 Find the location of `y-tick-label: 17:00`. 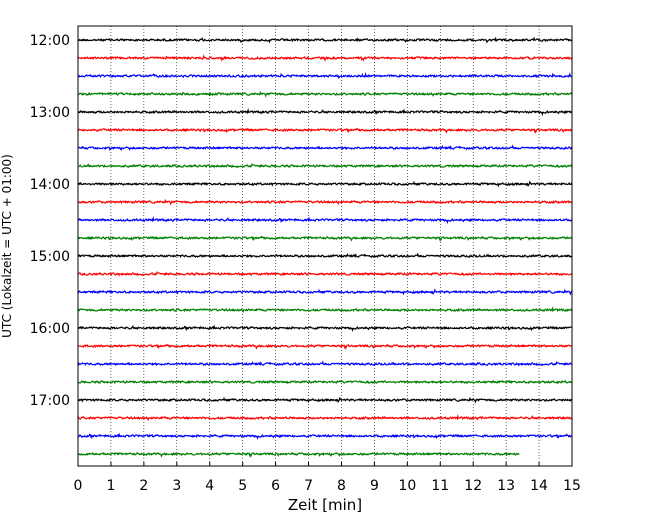

y-tick-label: 17:00 is located at coordinates (50, 401).